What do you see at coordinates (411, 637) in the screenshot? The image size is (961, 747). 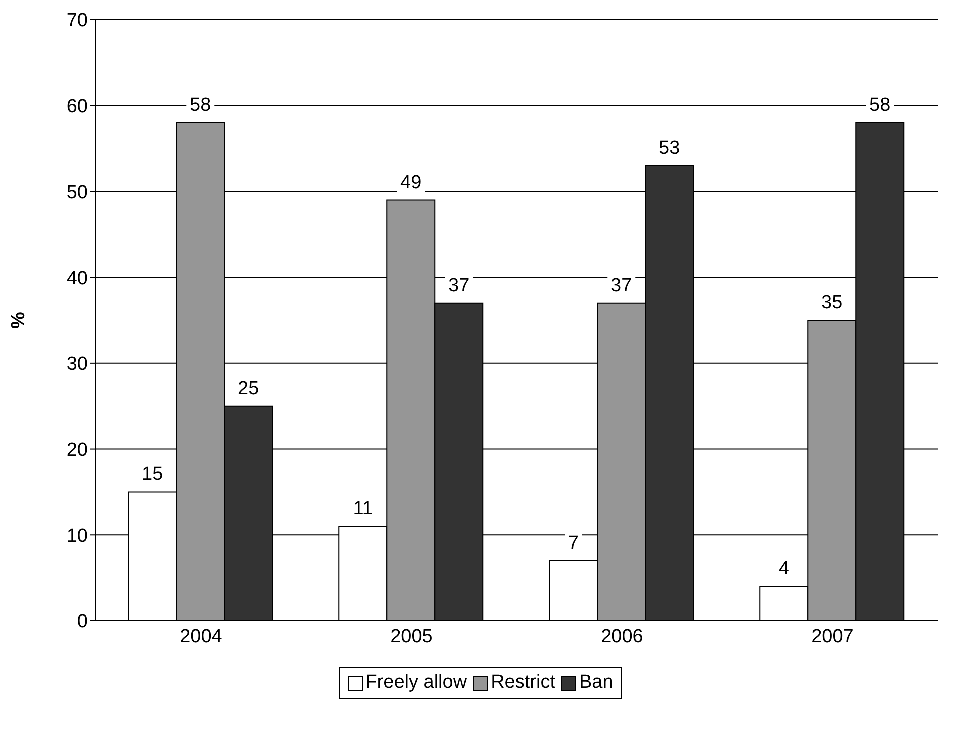 I see `x-tick-label: 2005` at bounding box center [411, 637].